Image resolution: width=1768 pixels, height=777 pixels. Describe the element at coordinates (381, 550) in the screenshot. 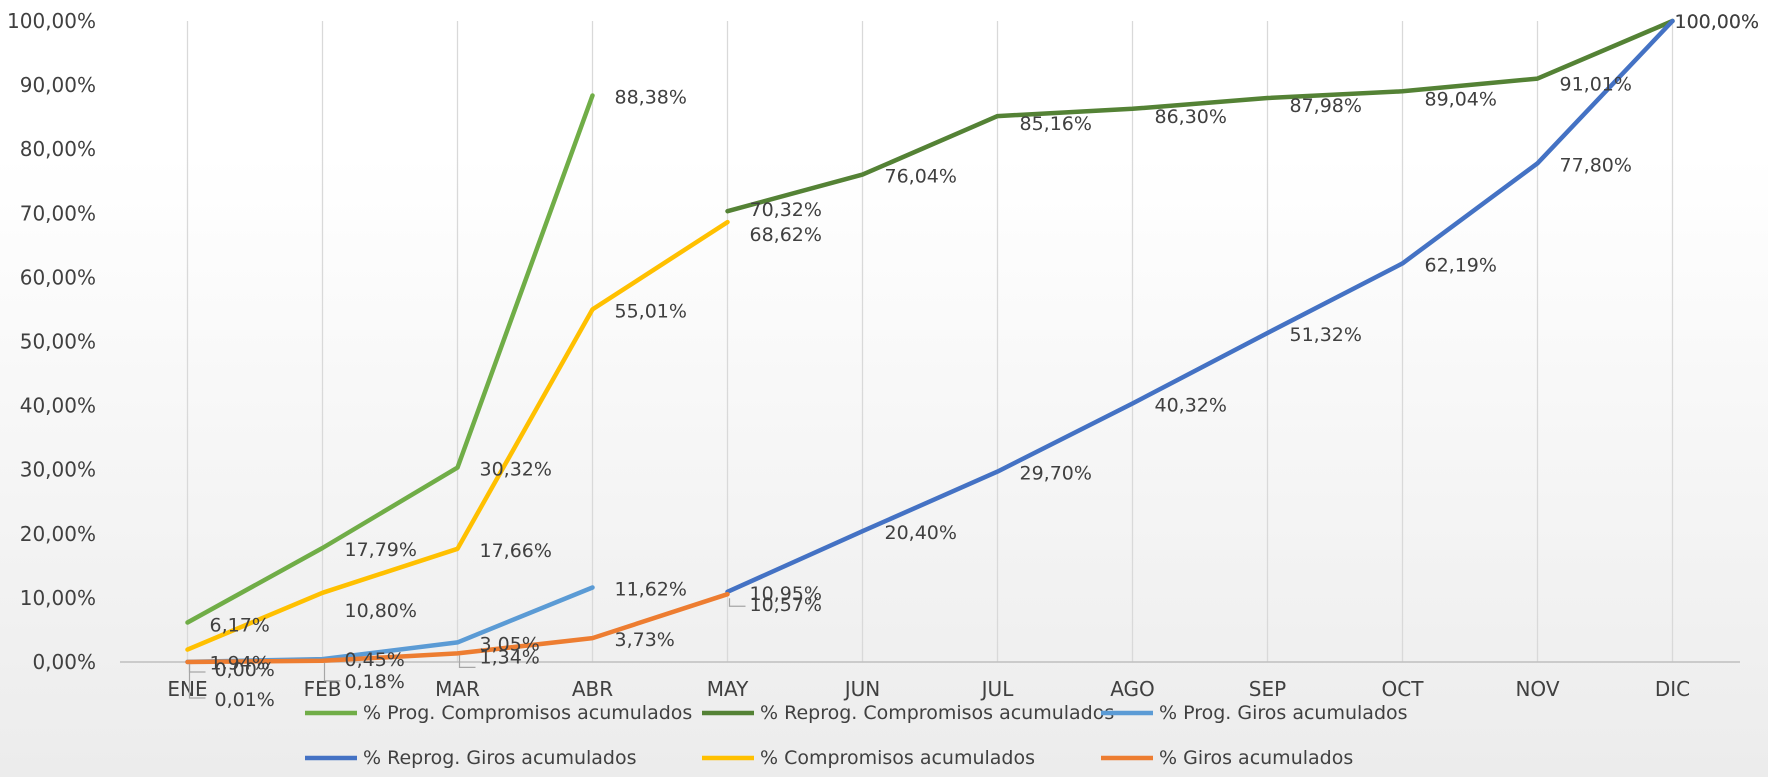

I see `data-label-pct-prog-compromisos-acumulados-feb: 17,79%` at that location.